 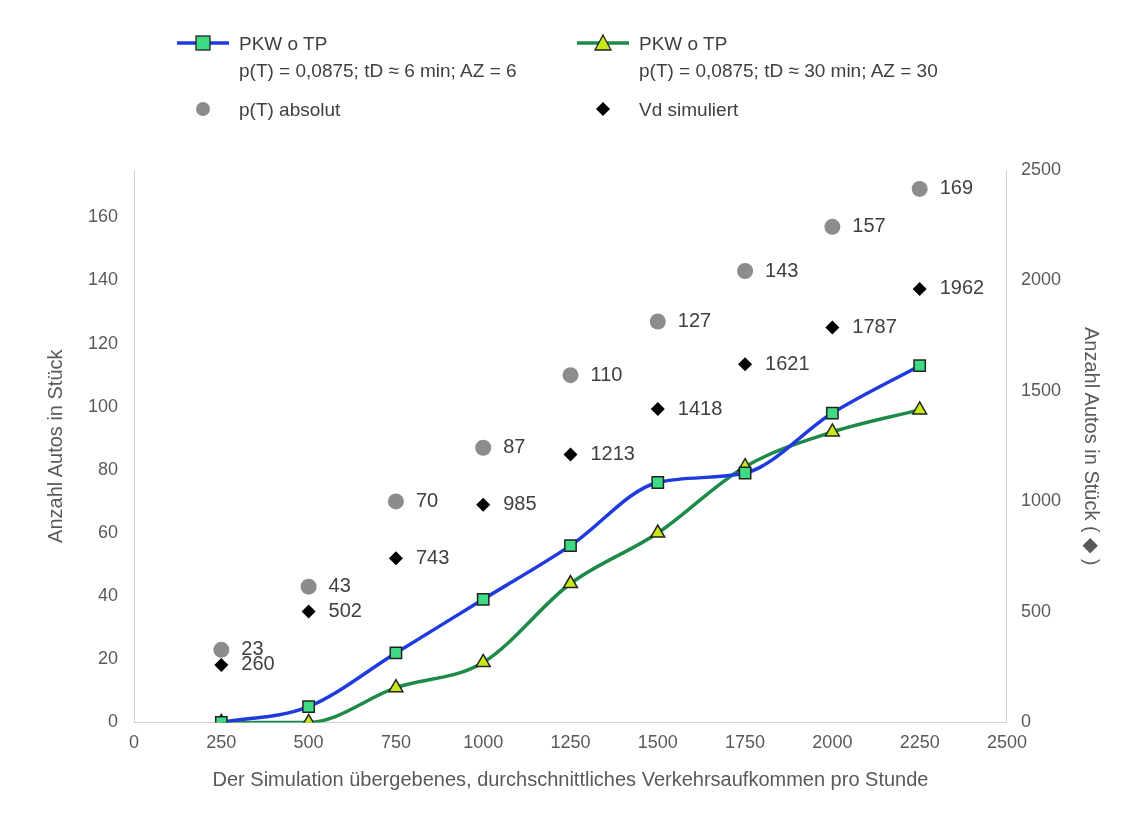 What do you see at coordinates (657, 742) in the screenshot?
I see `x-tick-label: 1500` at bounding box center [657, 742].